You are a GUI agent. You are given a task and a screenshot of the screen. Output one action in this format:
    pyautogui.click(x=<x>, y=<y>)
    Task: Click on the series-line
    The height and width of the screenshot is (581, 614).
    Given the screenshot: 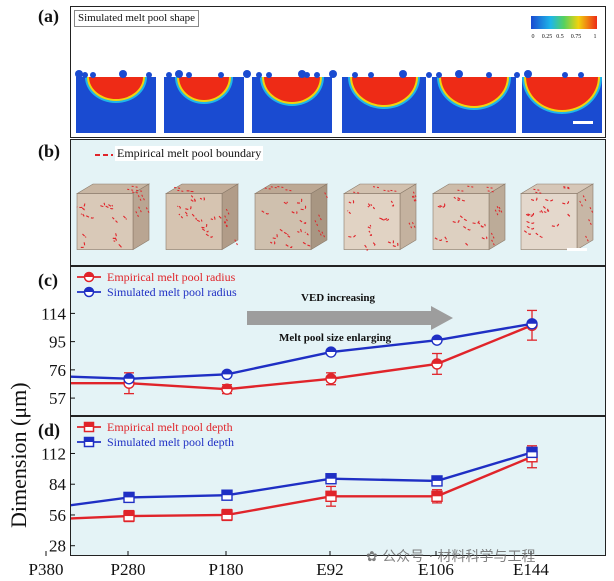 What is the action you would take?
    pyautogui.click(x=302, y=351)
    